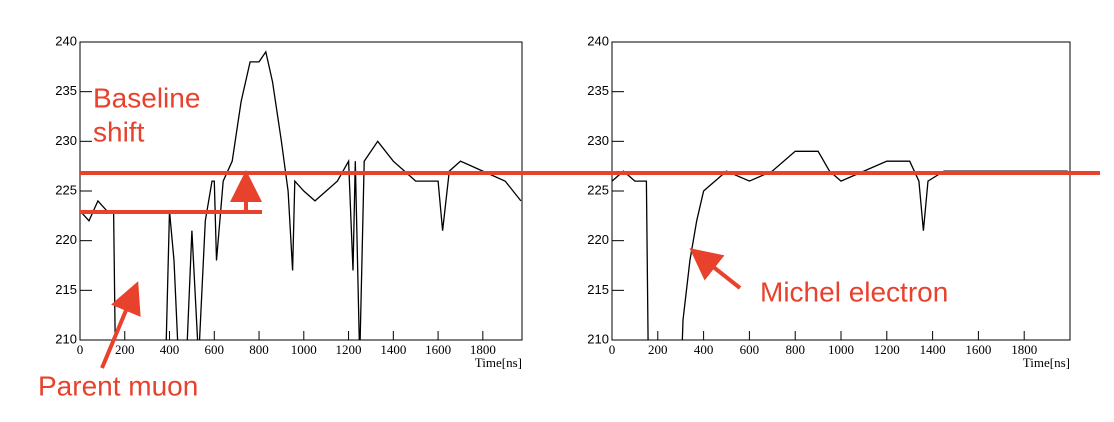 This screenshot has width=1114, height=422. I want to click on muon-arrow, so click(120, 325).